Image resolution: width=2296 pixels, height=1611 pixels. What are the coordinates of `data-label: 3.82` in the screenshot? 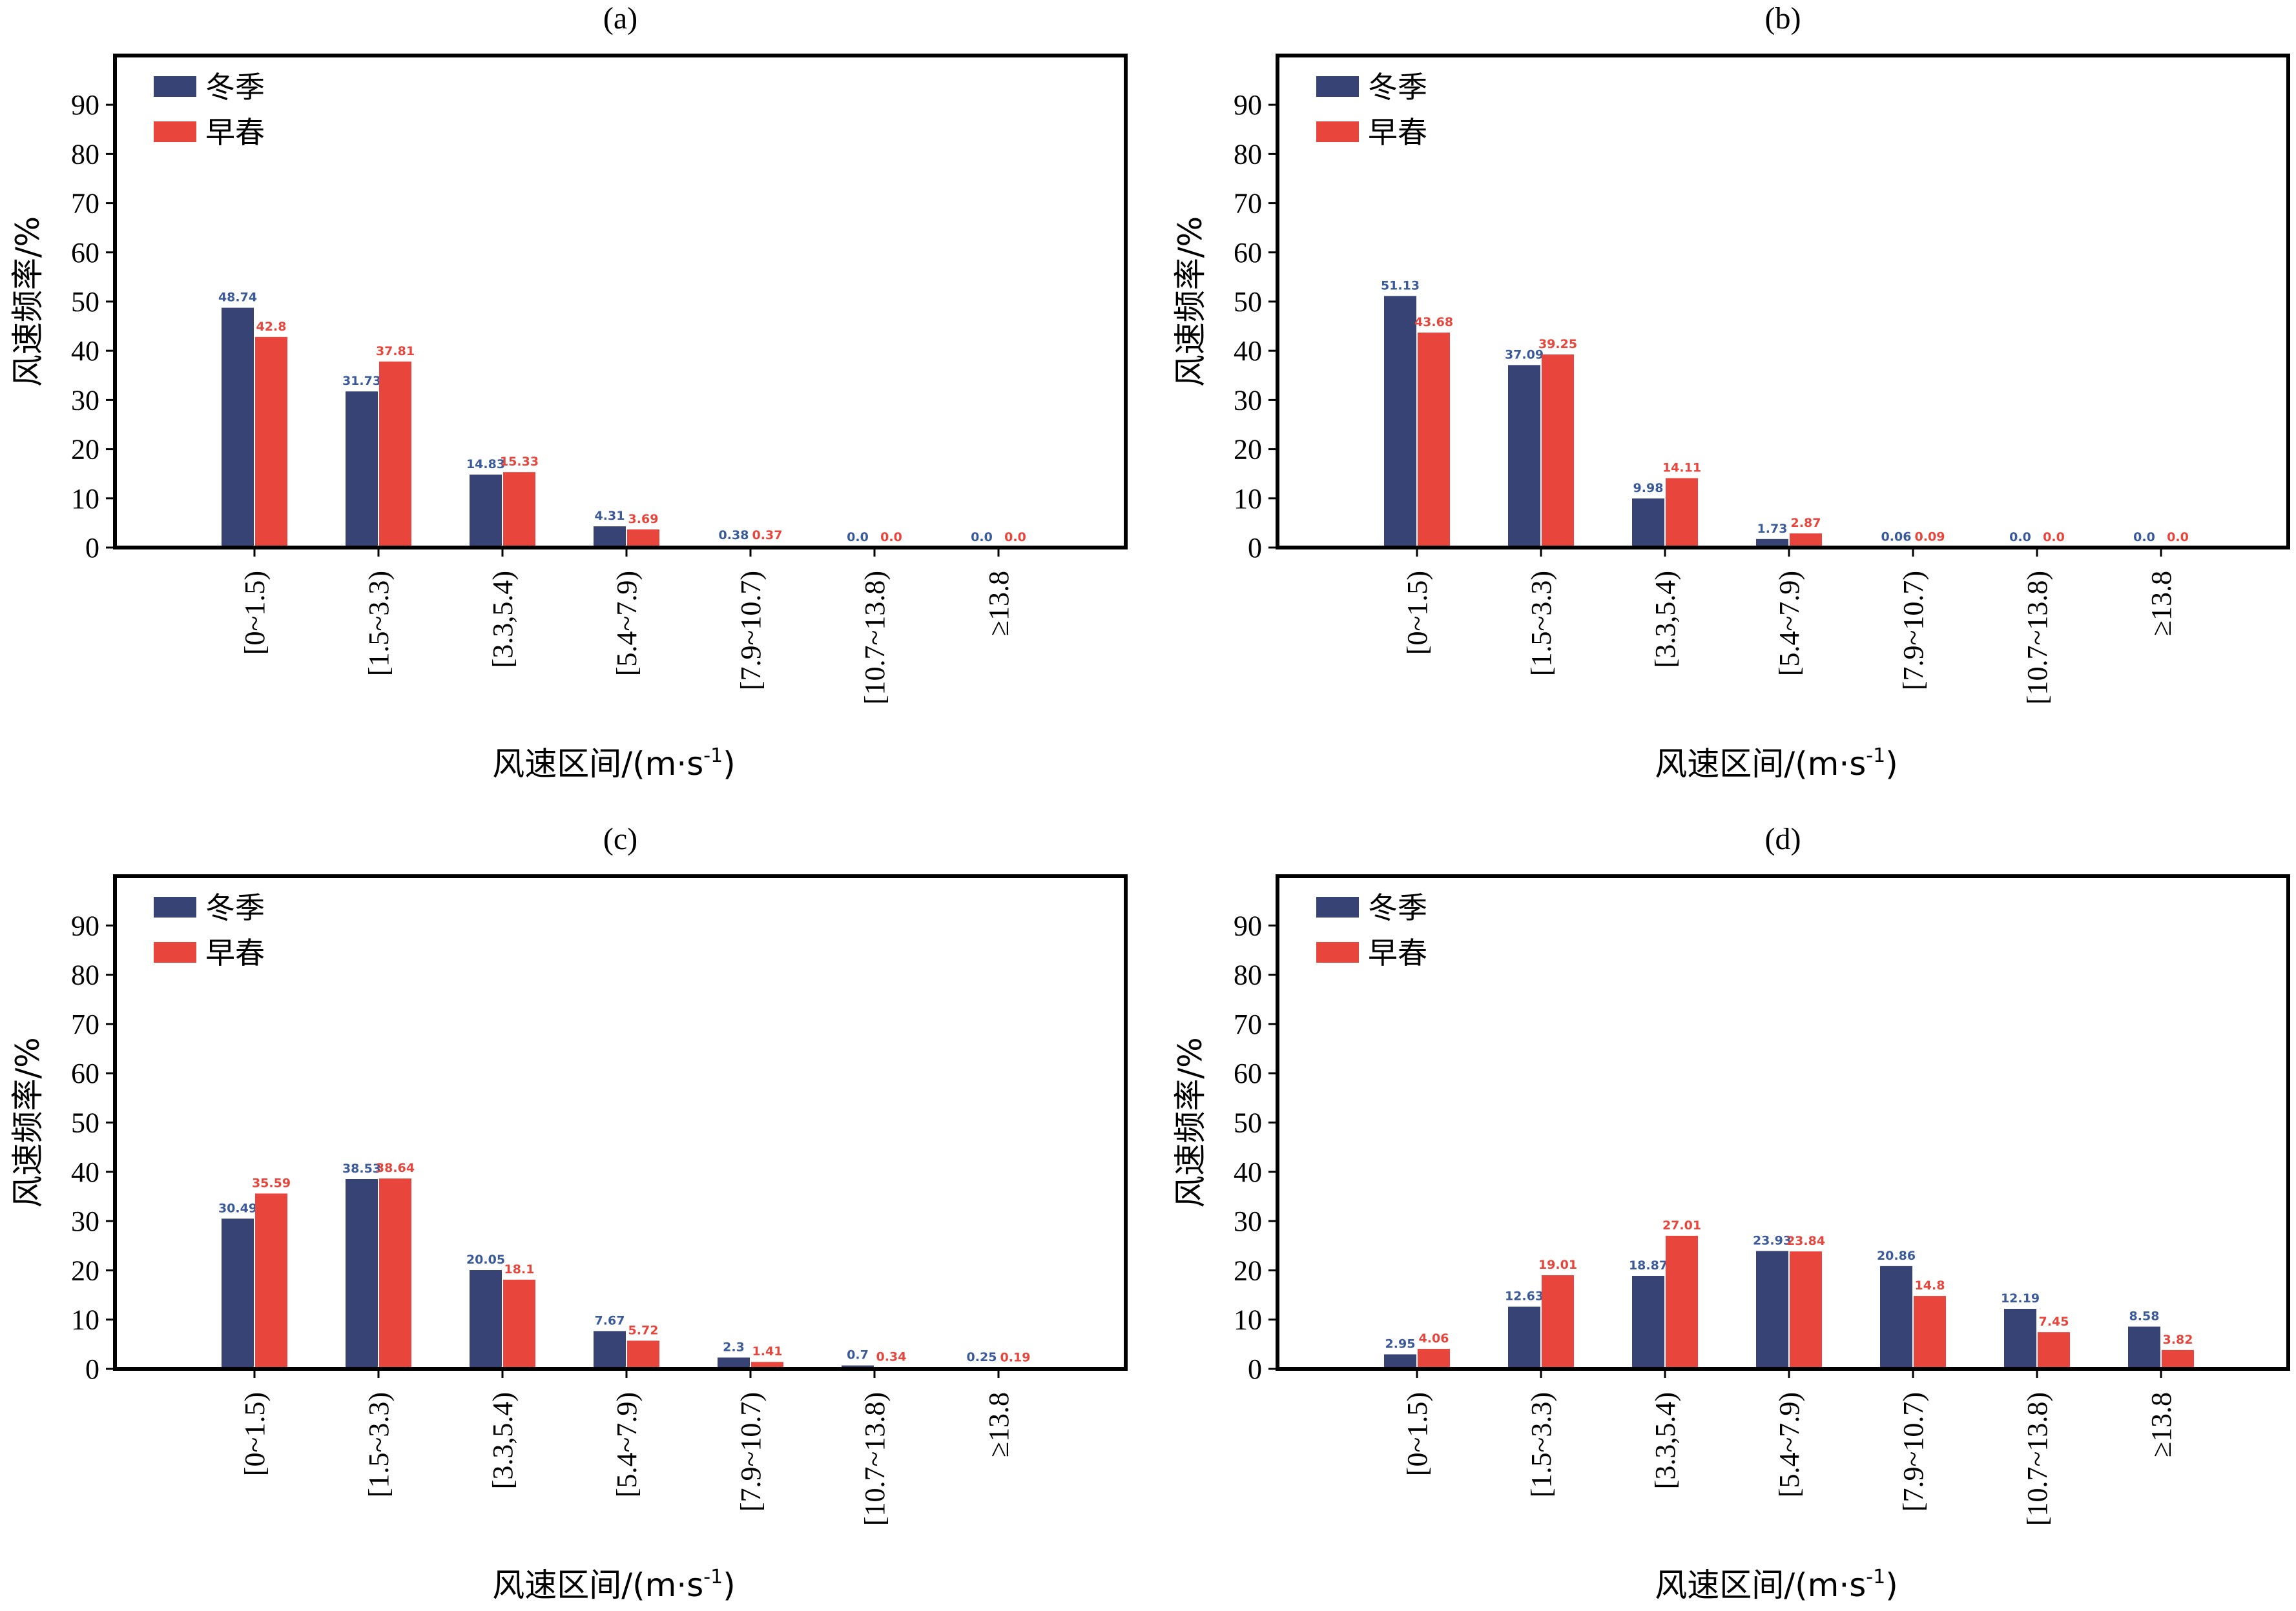 It's located at (2178, 1340).